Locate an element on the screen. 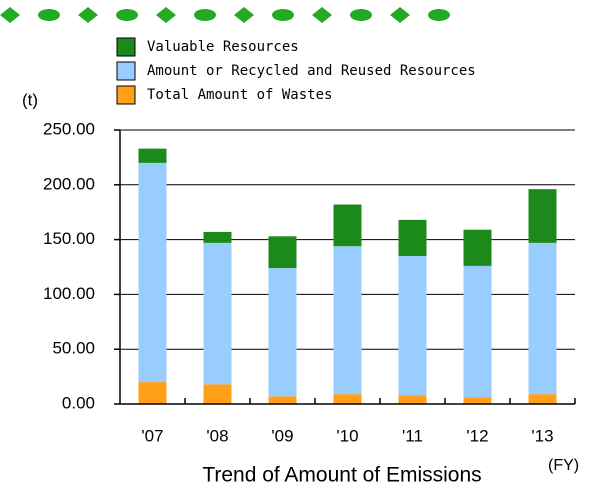 Image resolution: width=590 pixels, height=492 pixels. x-tick-label: '10 is located at coordinates (347, 435).